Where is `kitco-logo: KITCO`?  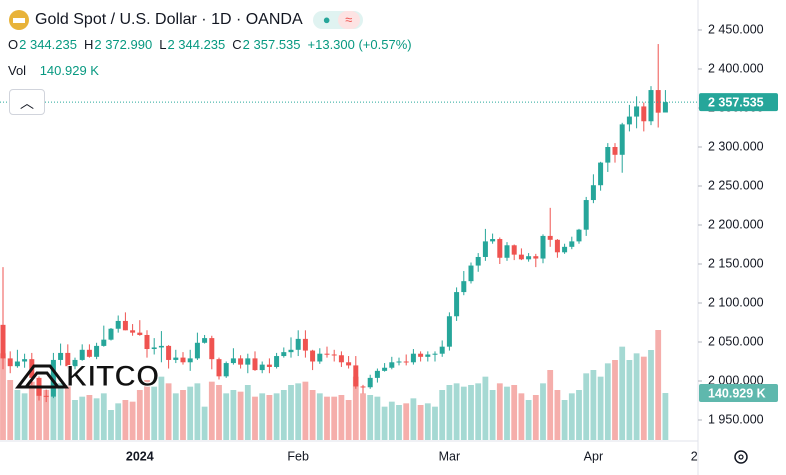
kitco-logo: KITCO is located at coordinates (87, 376).